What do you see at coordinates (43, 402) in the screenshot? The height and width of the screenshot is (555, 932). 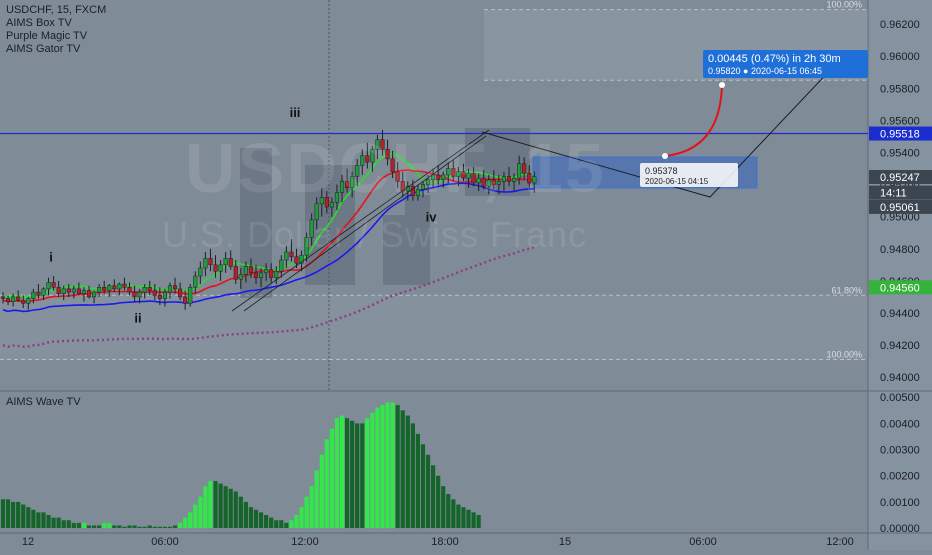 I see `indicator-title: AIMS Wave TV` at bounding box center [43, 402].